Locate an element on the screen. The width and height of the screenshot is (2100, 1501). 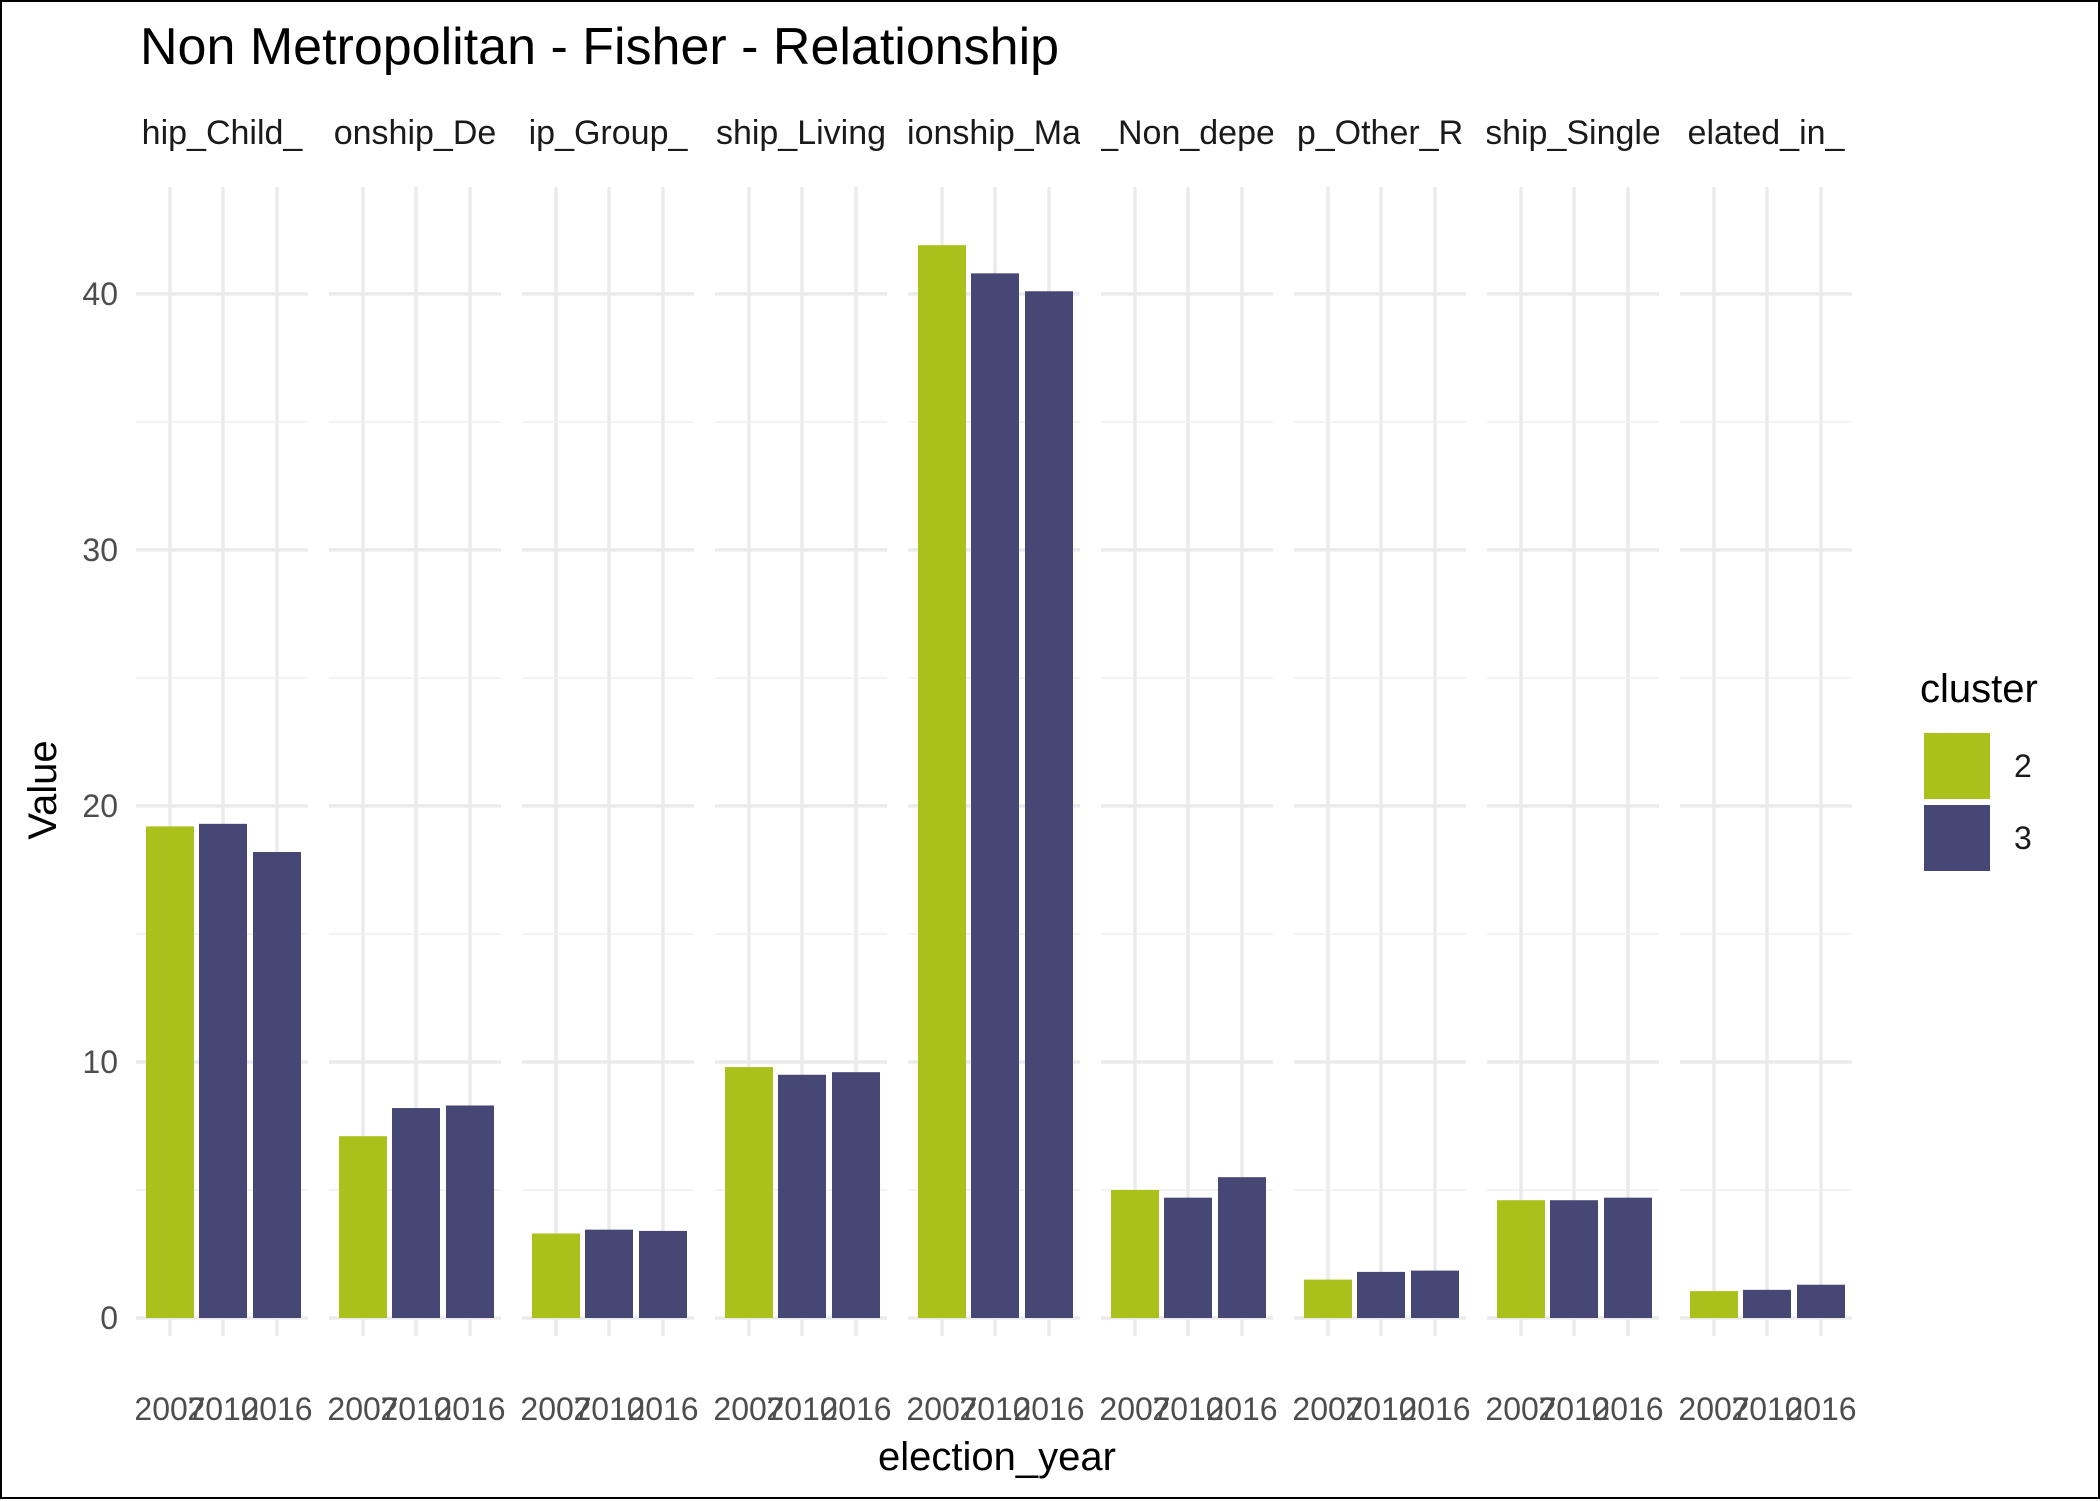
legend-item: 3 is located at coordinates (1978, 838).